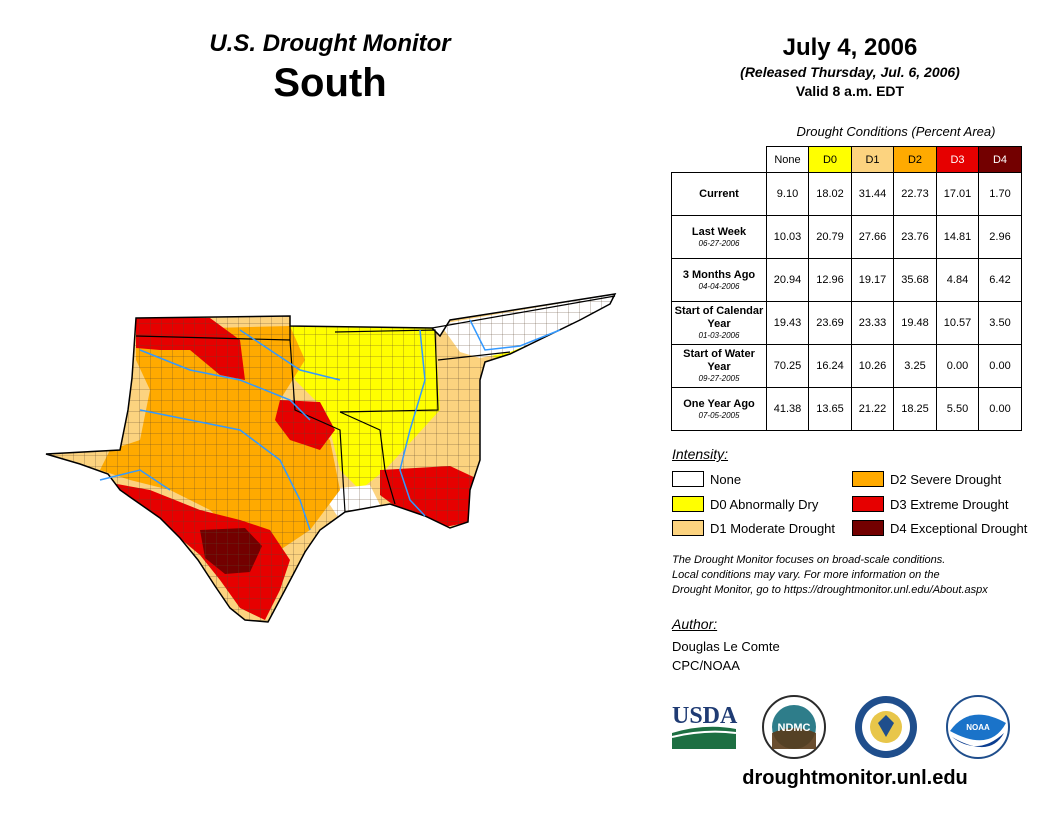 Image resolution: width=1056 pixels, height=816 pixels. What do you see at coordinates (957, 280) in the screenshot?
I see `table-cell: 4.84` at bounding box center [957, 280].